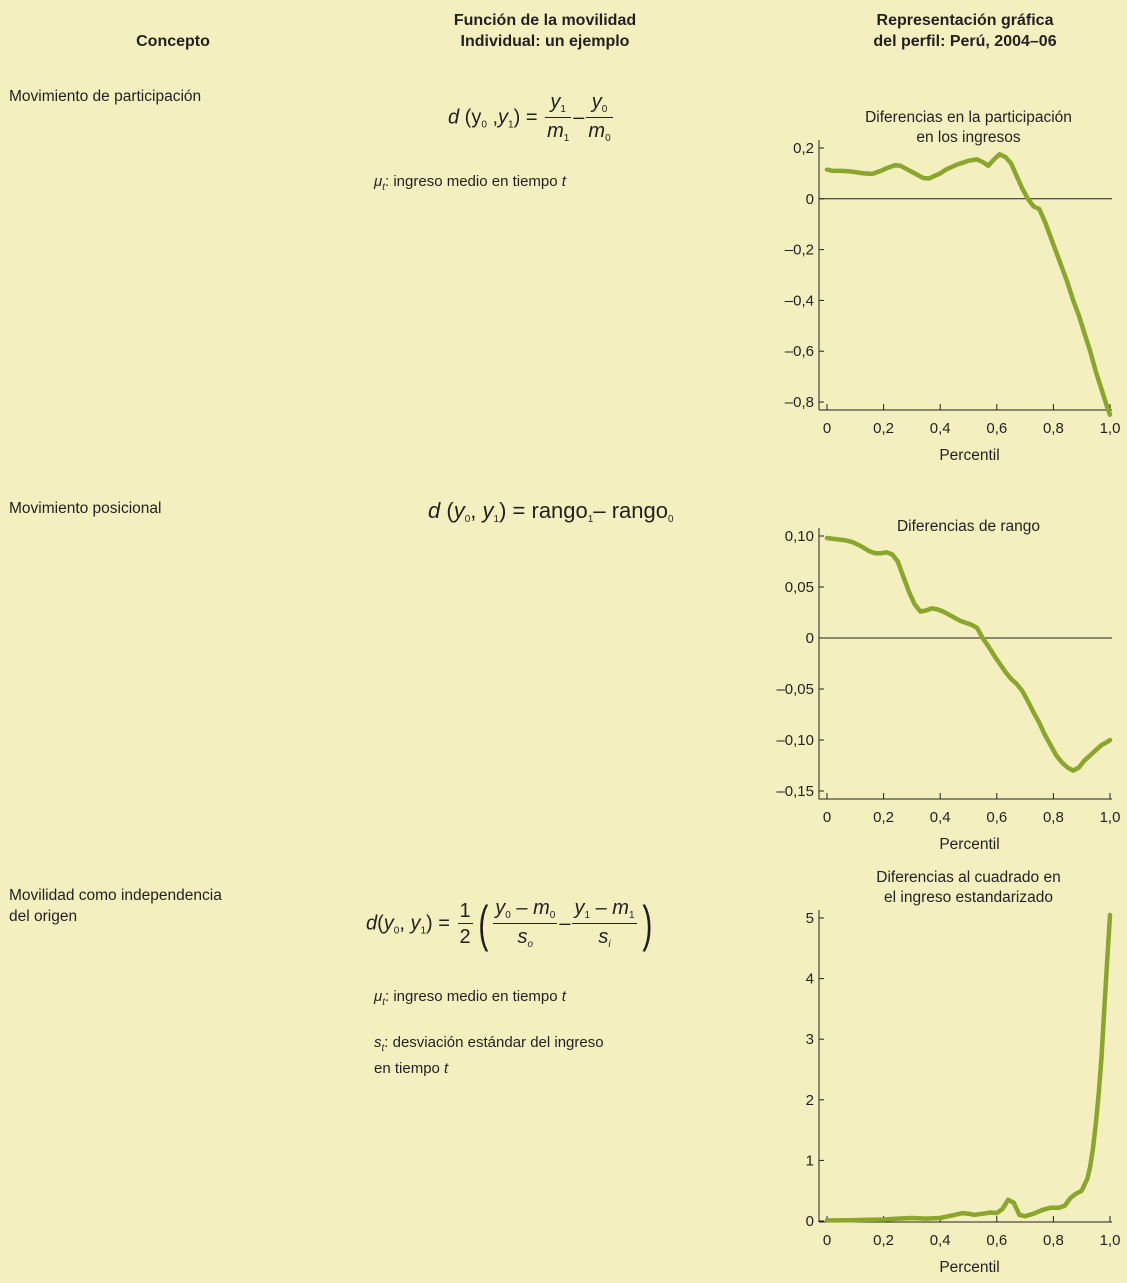 The height and width of the screenshot is (1283, 1127). I want to click on formula-independencia: d(y0, y1) = 1 2(y0 – m0 so – y1 – m1 si), so click(509, 924).